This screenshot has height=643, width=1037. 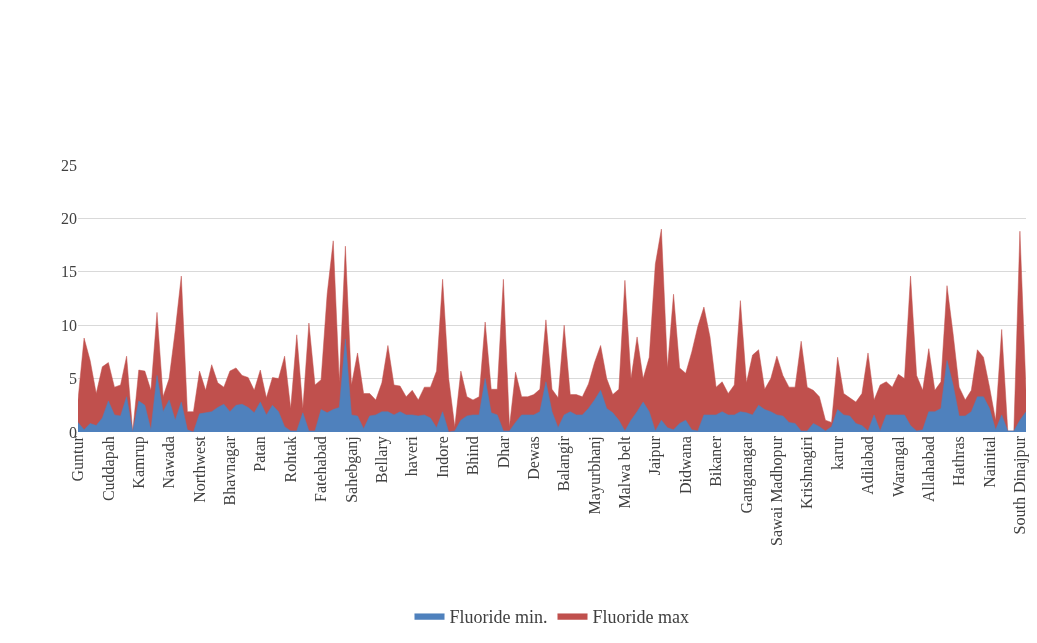 I want to click on x-tick-label: Dhar, so click(x=503, y=452).